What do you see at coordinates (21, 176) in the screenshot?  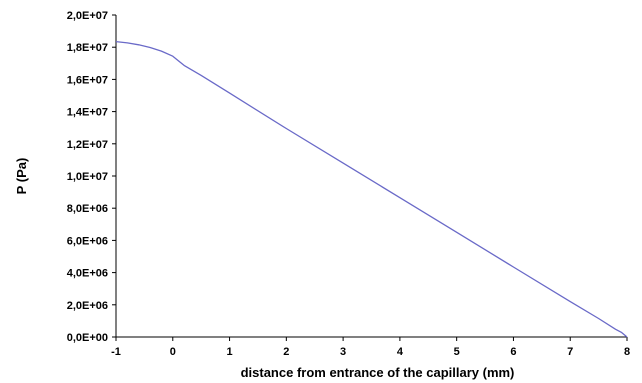 I see `y-axis-title: P (Pa)` at bounding box center [21, 176].